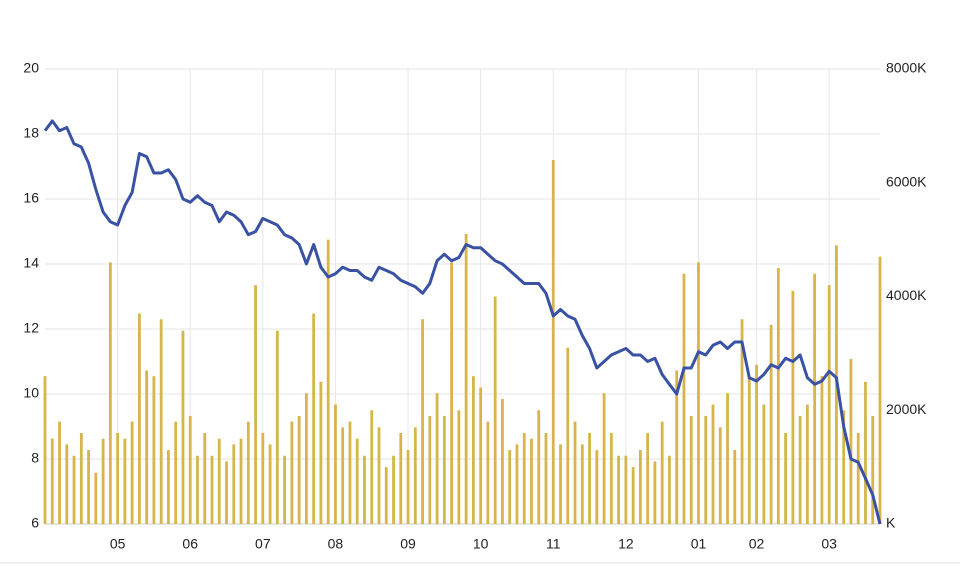  What do you see at coordinates (31, 68) in the screenshot?
I see `y-tick-label: 20` at bounding box center [31, 68].